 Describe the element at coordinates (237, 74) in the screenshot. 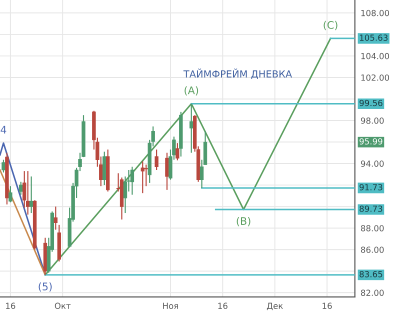

I see `text: ТАЙМФРЕЙМ ДНЕВКА` at that location.